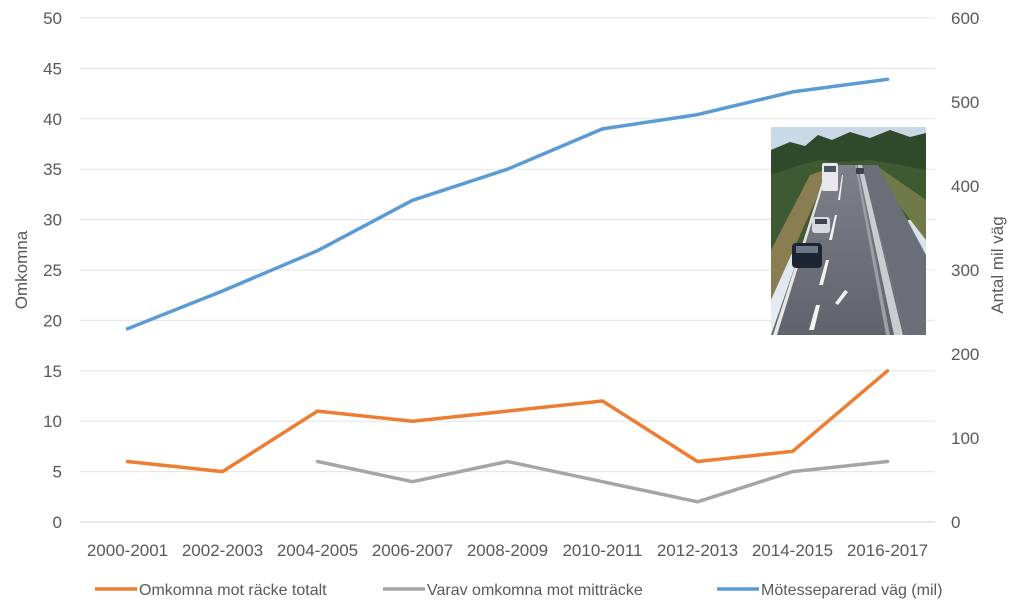 This screenshot has width=1014, height=604. What do you see at coordinates (965, 354) in the screenshot?
I see `y-right-tick-label: 200` at bounding box center [965, 354].